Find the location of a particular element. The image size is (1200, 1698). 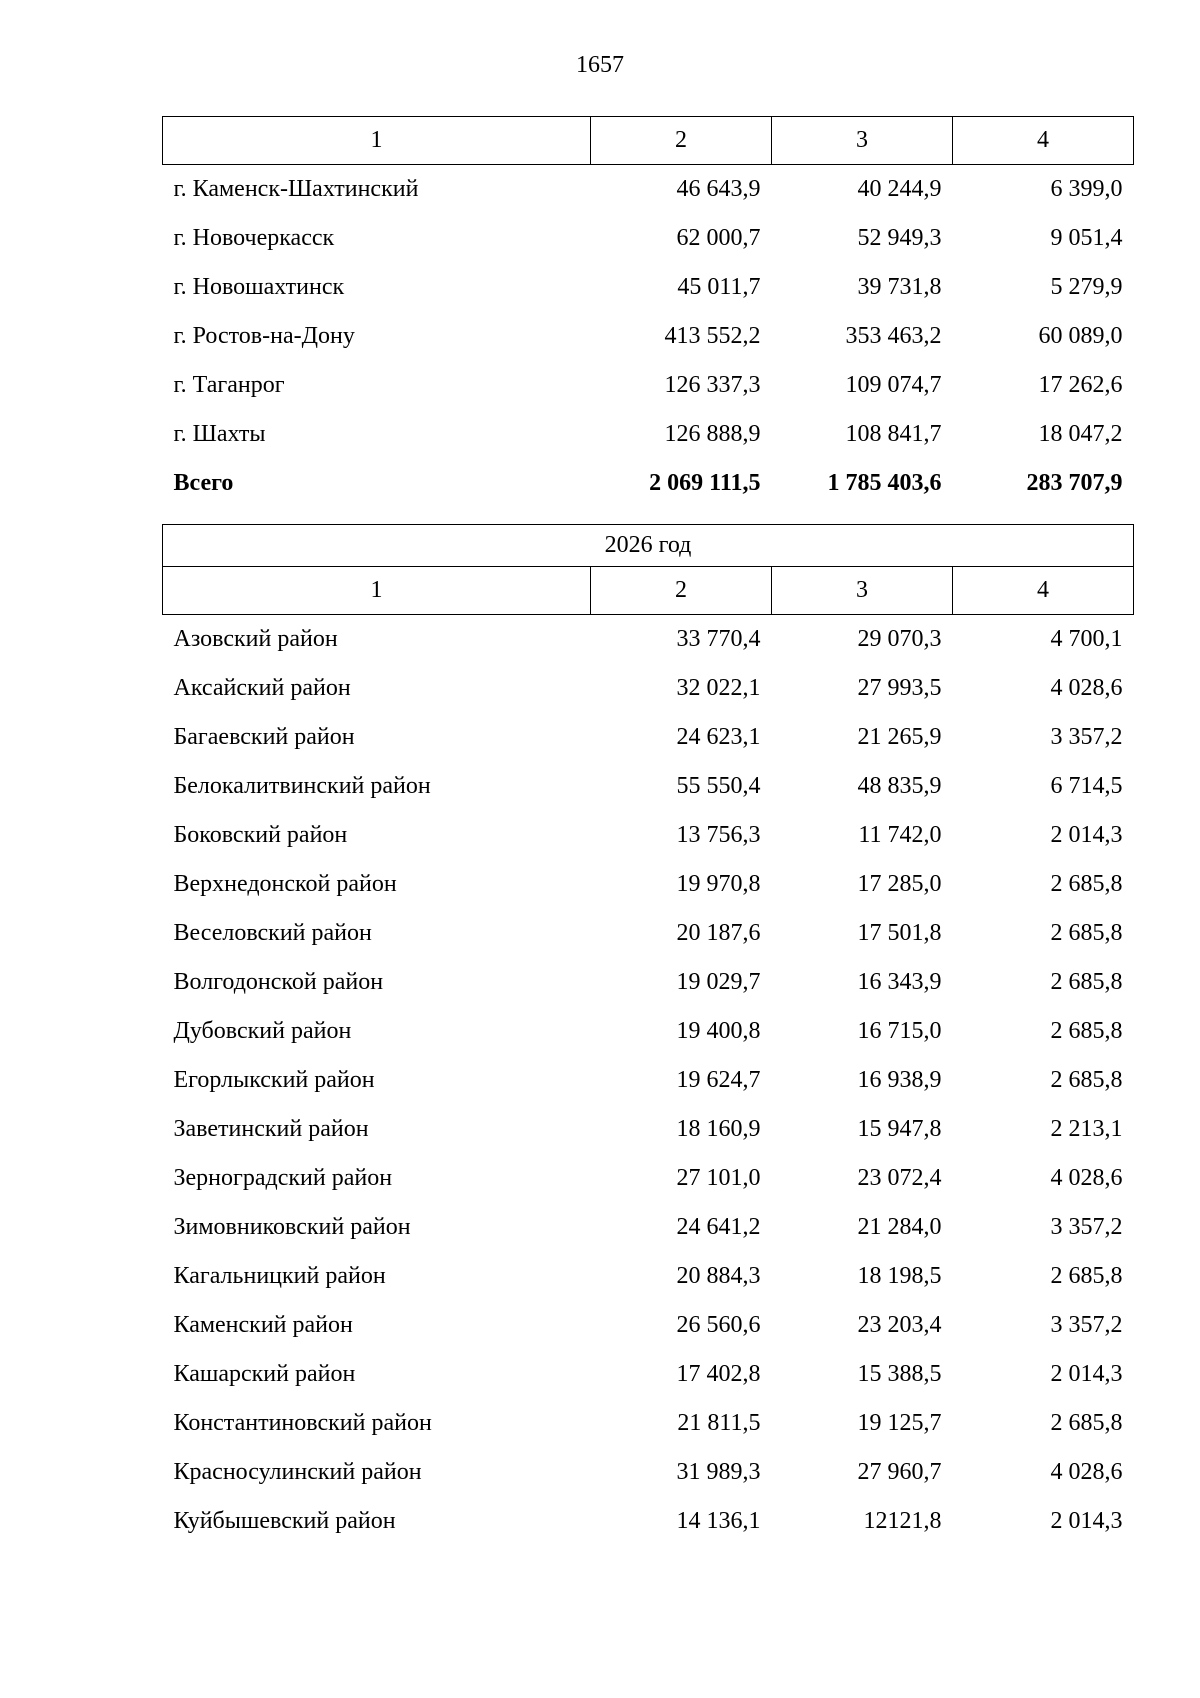

value-cell-col4: 17 262,6 is located at coordinates (1080, 385).